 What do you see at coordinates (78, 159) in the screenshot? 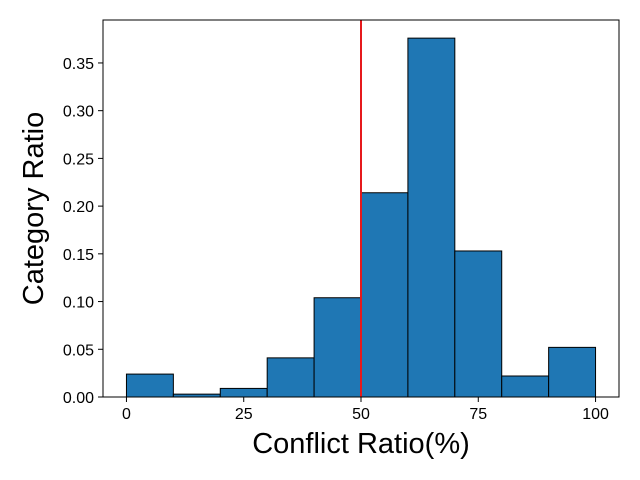
I see `y-tick-label: 0.25` at bounding box center [78, 159].